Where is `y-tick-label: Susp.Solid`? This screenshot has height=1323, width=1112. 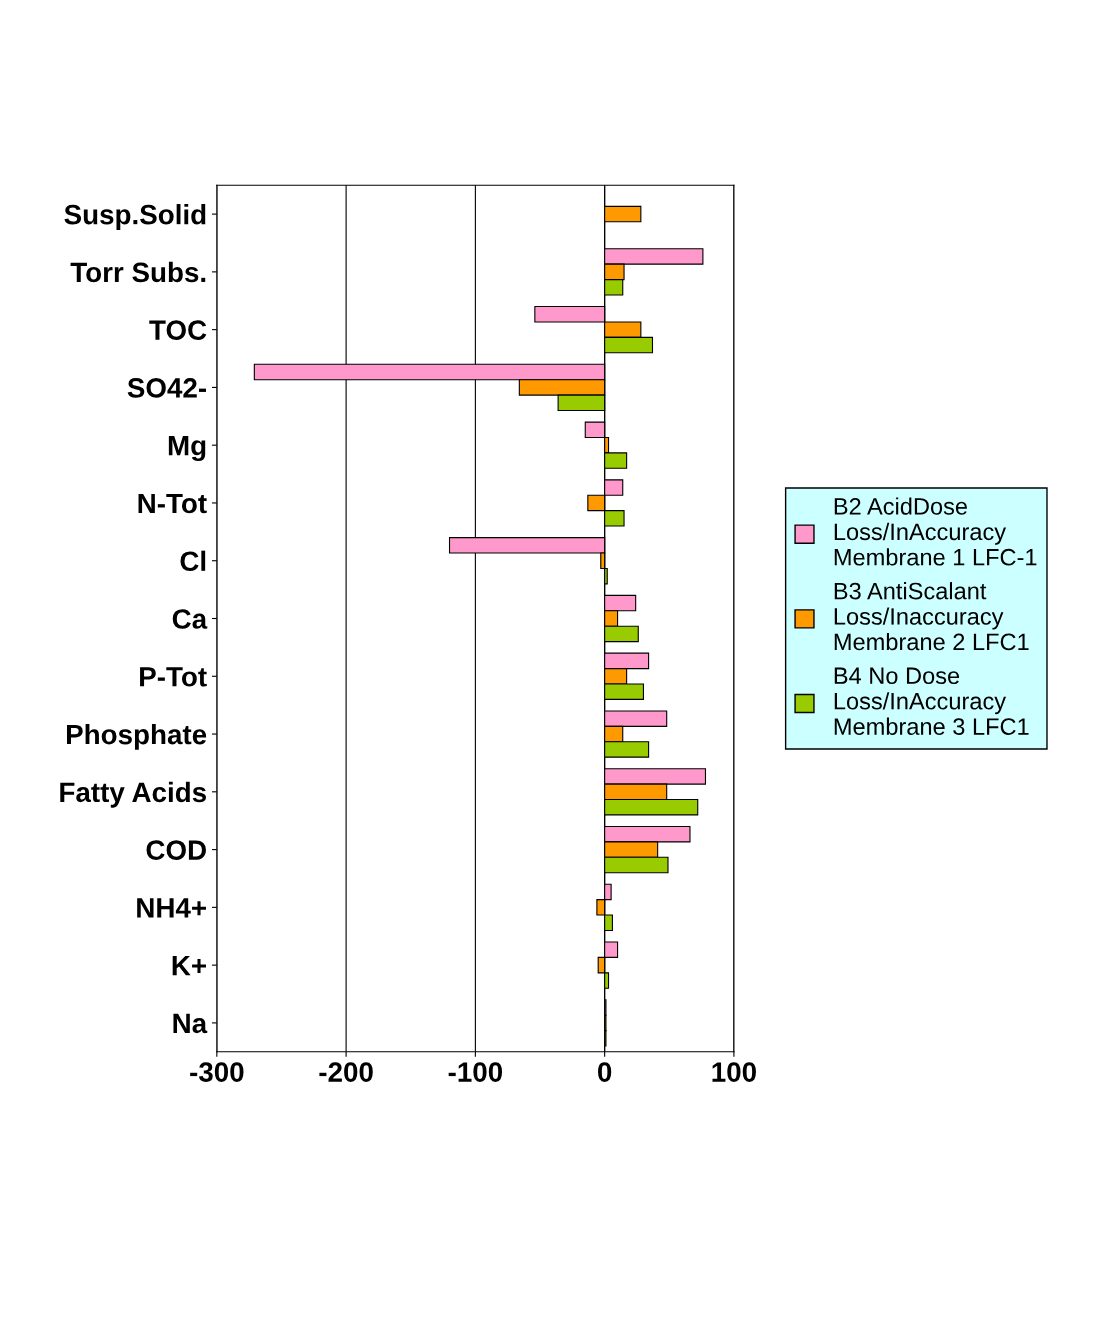 y-tick-label: Susp.Solid is located at coordinates (135, 217).